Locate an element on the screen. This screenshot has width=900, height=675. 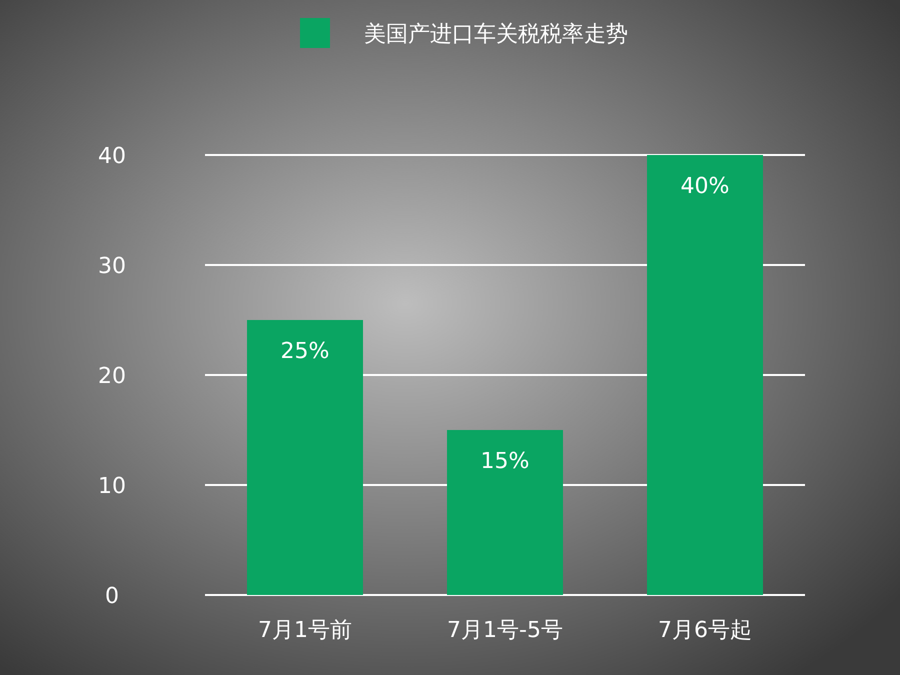
legend-label: 美国产进口车关税税率走势 is located at coordinates (496, 34).